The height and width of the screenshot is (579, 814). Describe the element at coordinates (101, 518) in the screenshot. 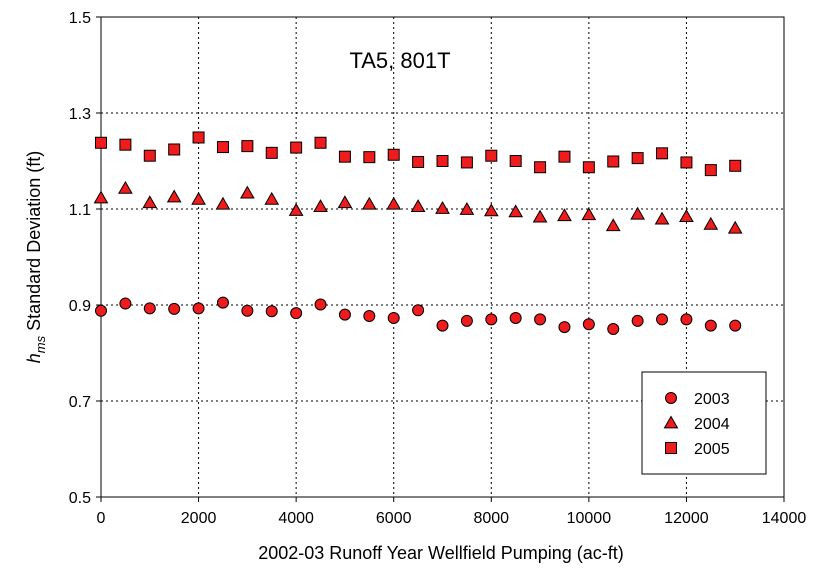

I see `x-tick-label: 0` at that location.